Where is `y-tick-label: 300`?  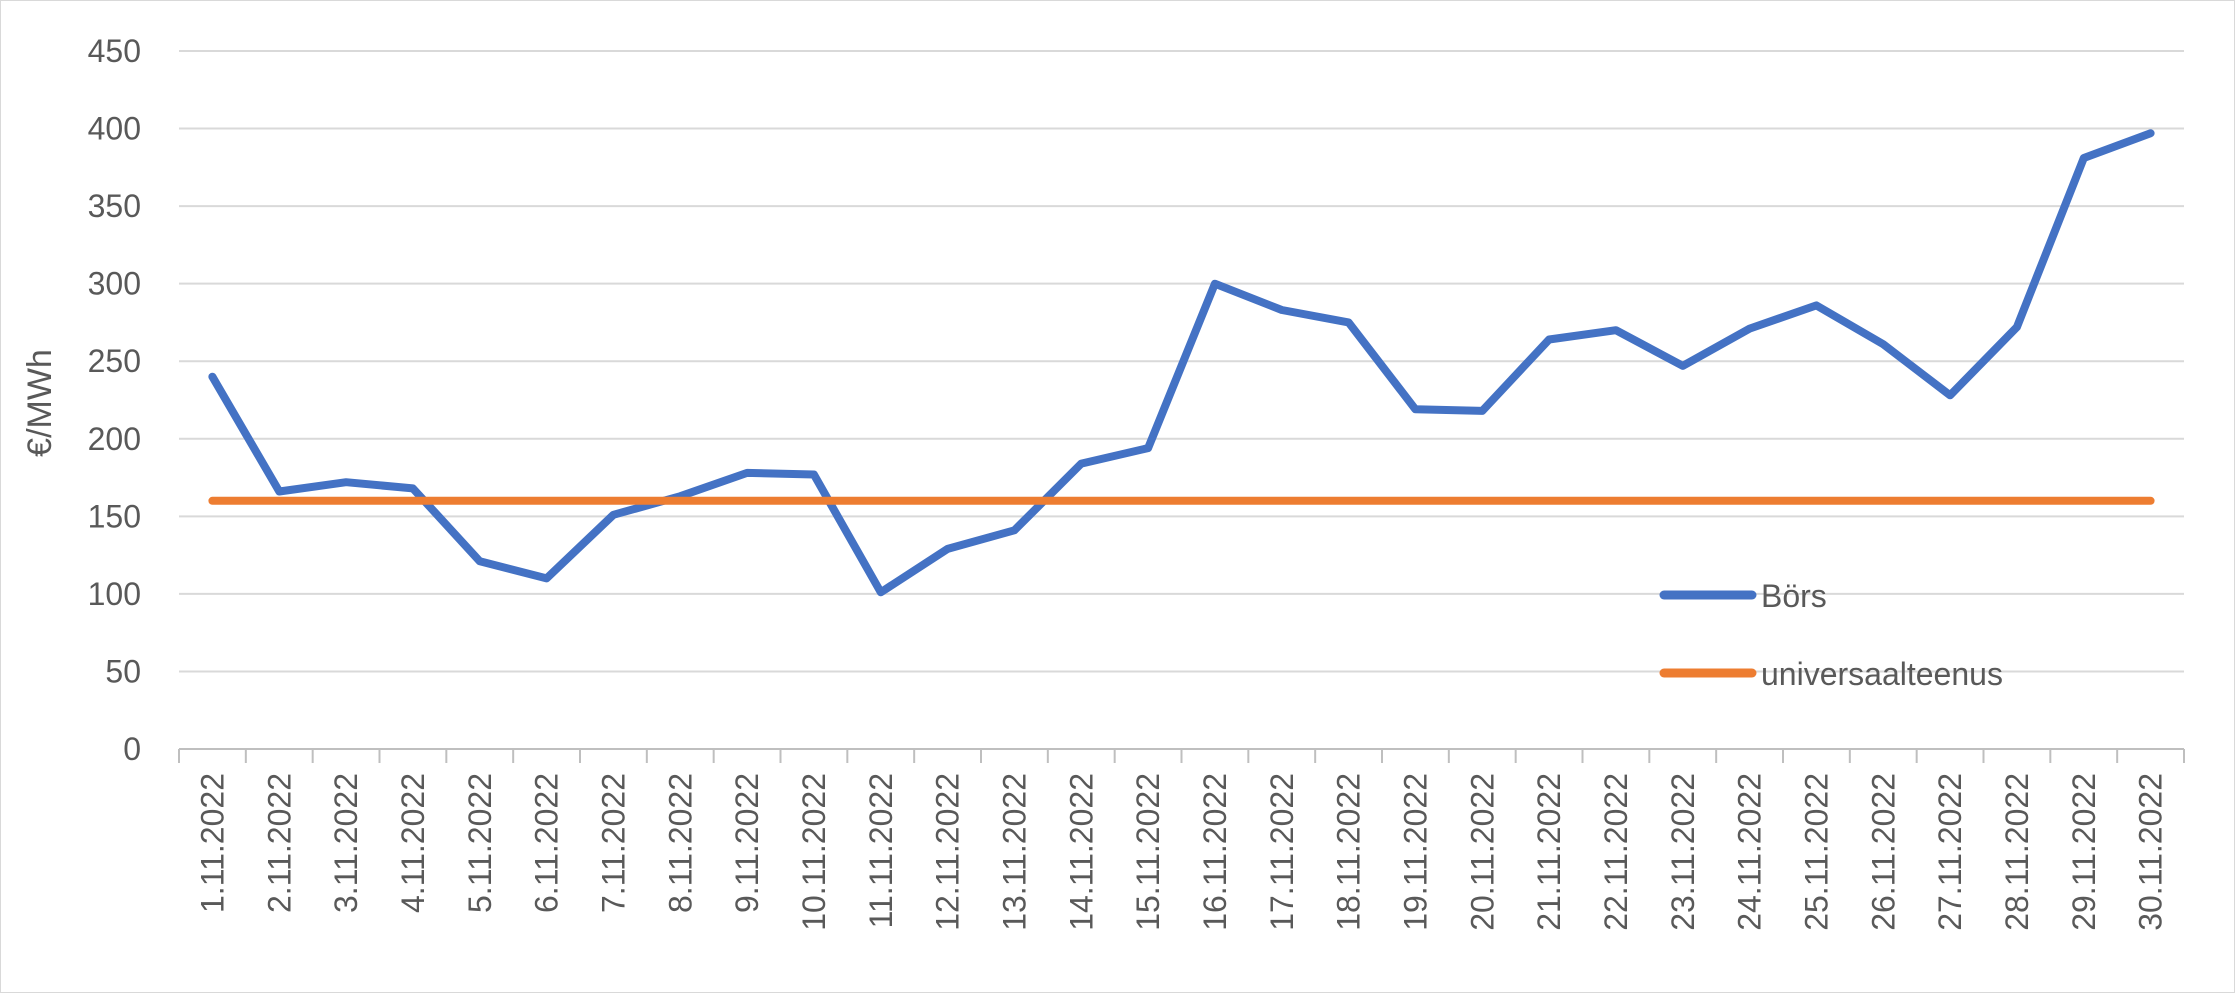
y-tick-label: 300 is located at coordinates (114, 284).